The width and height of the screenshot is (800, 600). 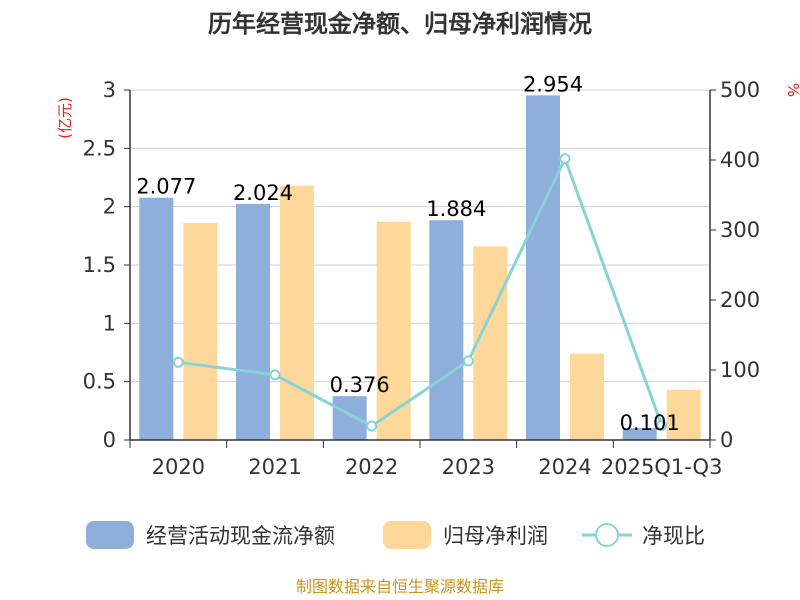 I want to click on right-tick-label: 500, so click(x=740, y=90).